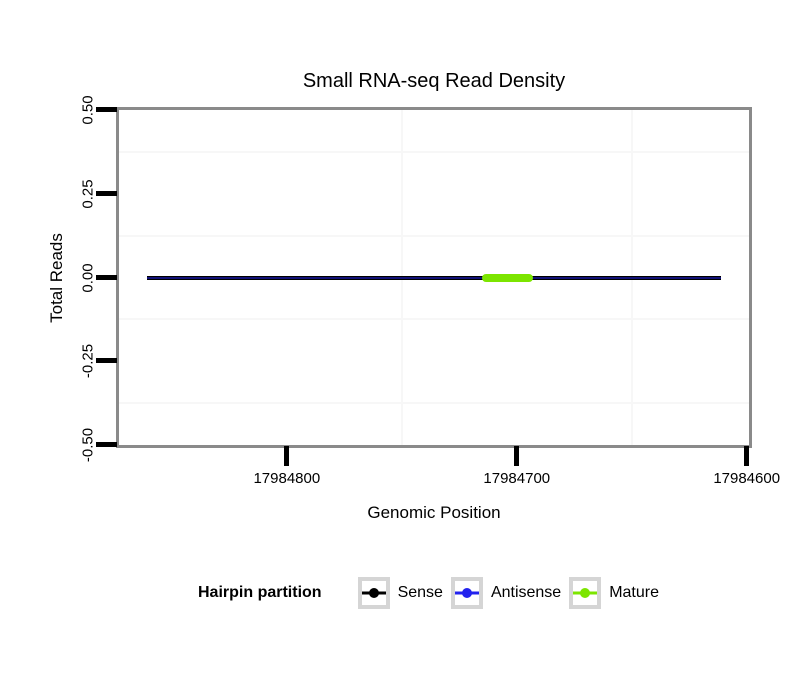  What do you see at coordinates (420, 592) in the screenshot?
I see `legend-label: Sense` at bounding box center [420, 592].